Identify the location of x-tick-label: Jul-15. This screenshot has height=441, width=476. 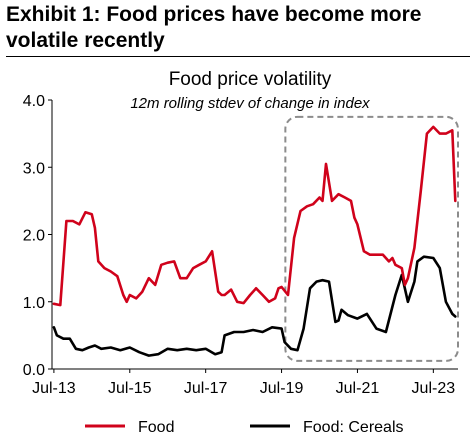
(130, 388).